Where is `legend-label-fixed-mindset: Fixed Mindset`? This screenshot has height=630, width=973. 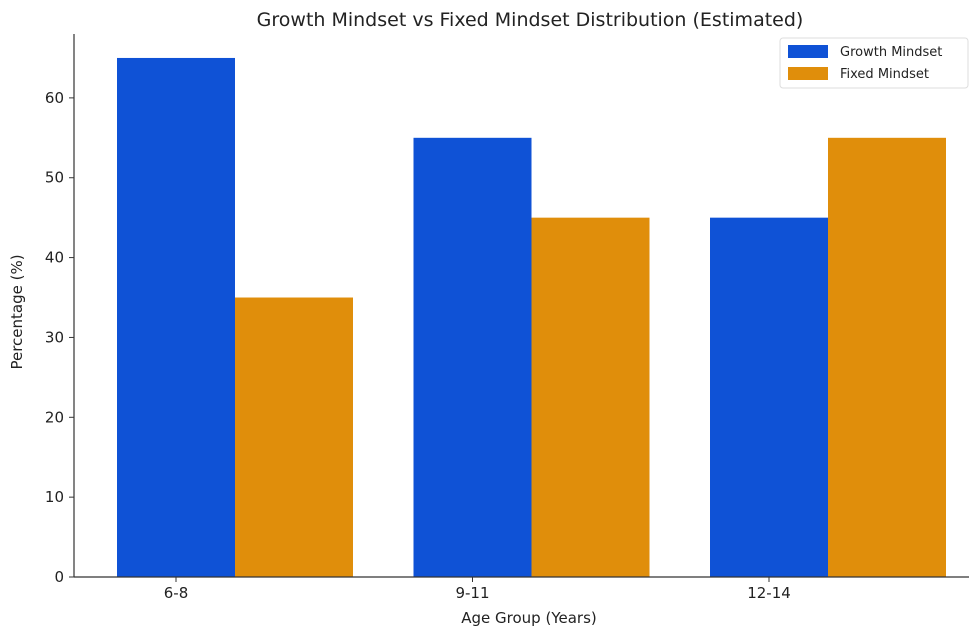
legend-label-fixed-mindset: Fixed Mindset is located at coordinates (884, 74).